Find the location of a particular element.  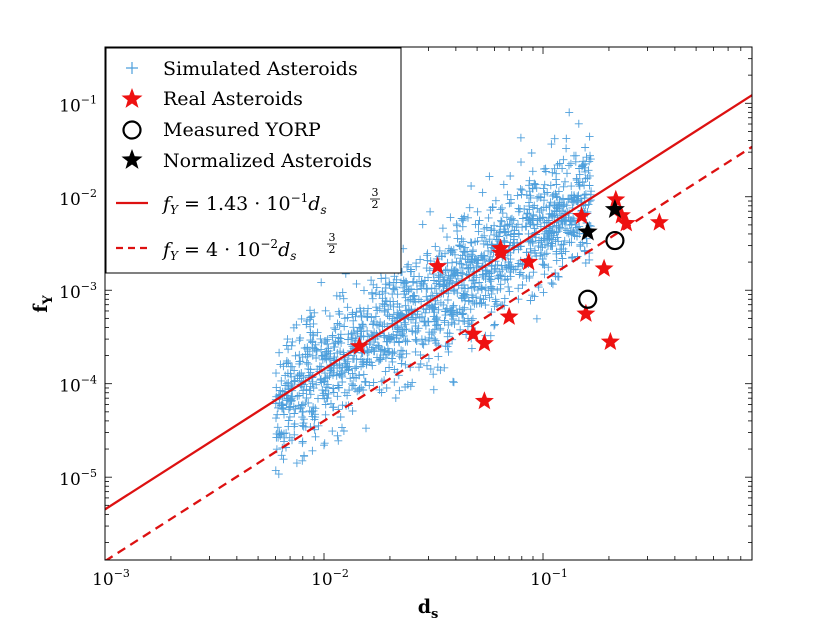

legend-entry-fit-dashed: fY = 4 · 10−2ds 3 2 is located at coordinates (226, 247).